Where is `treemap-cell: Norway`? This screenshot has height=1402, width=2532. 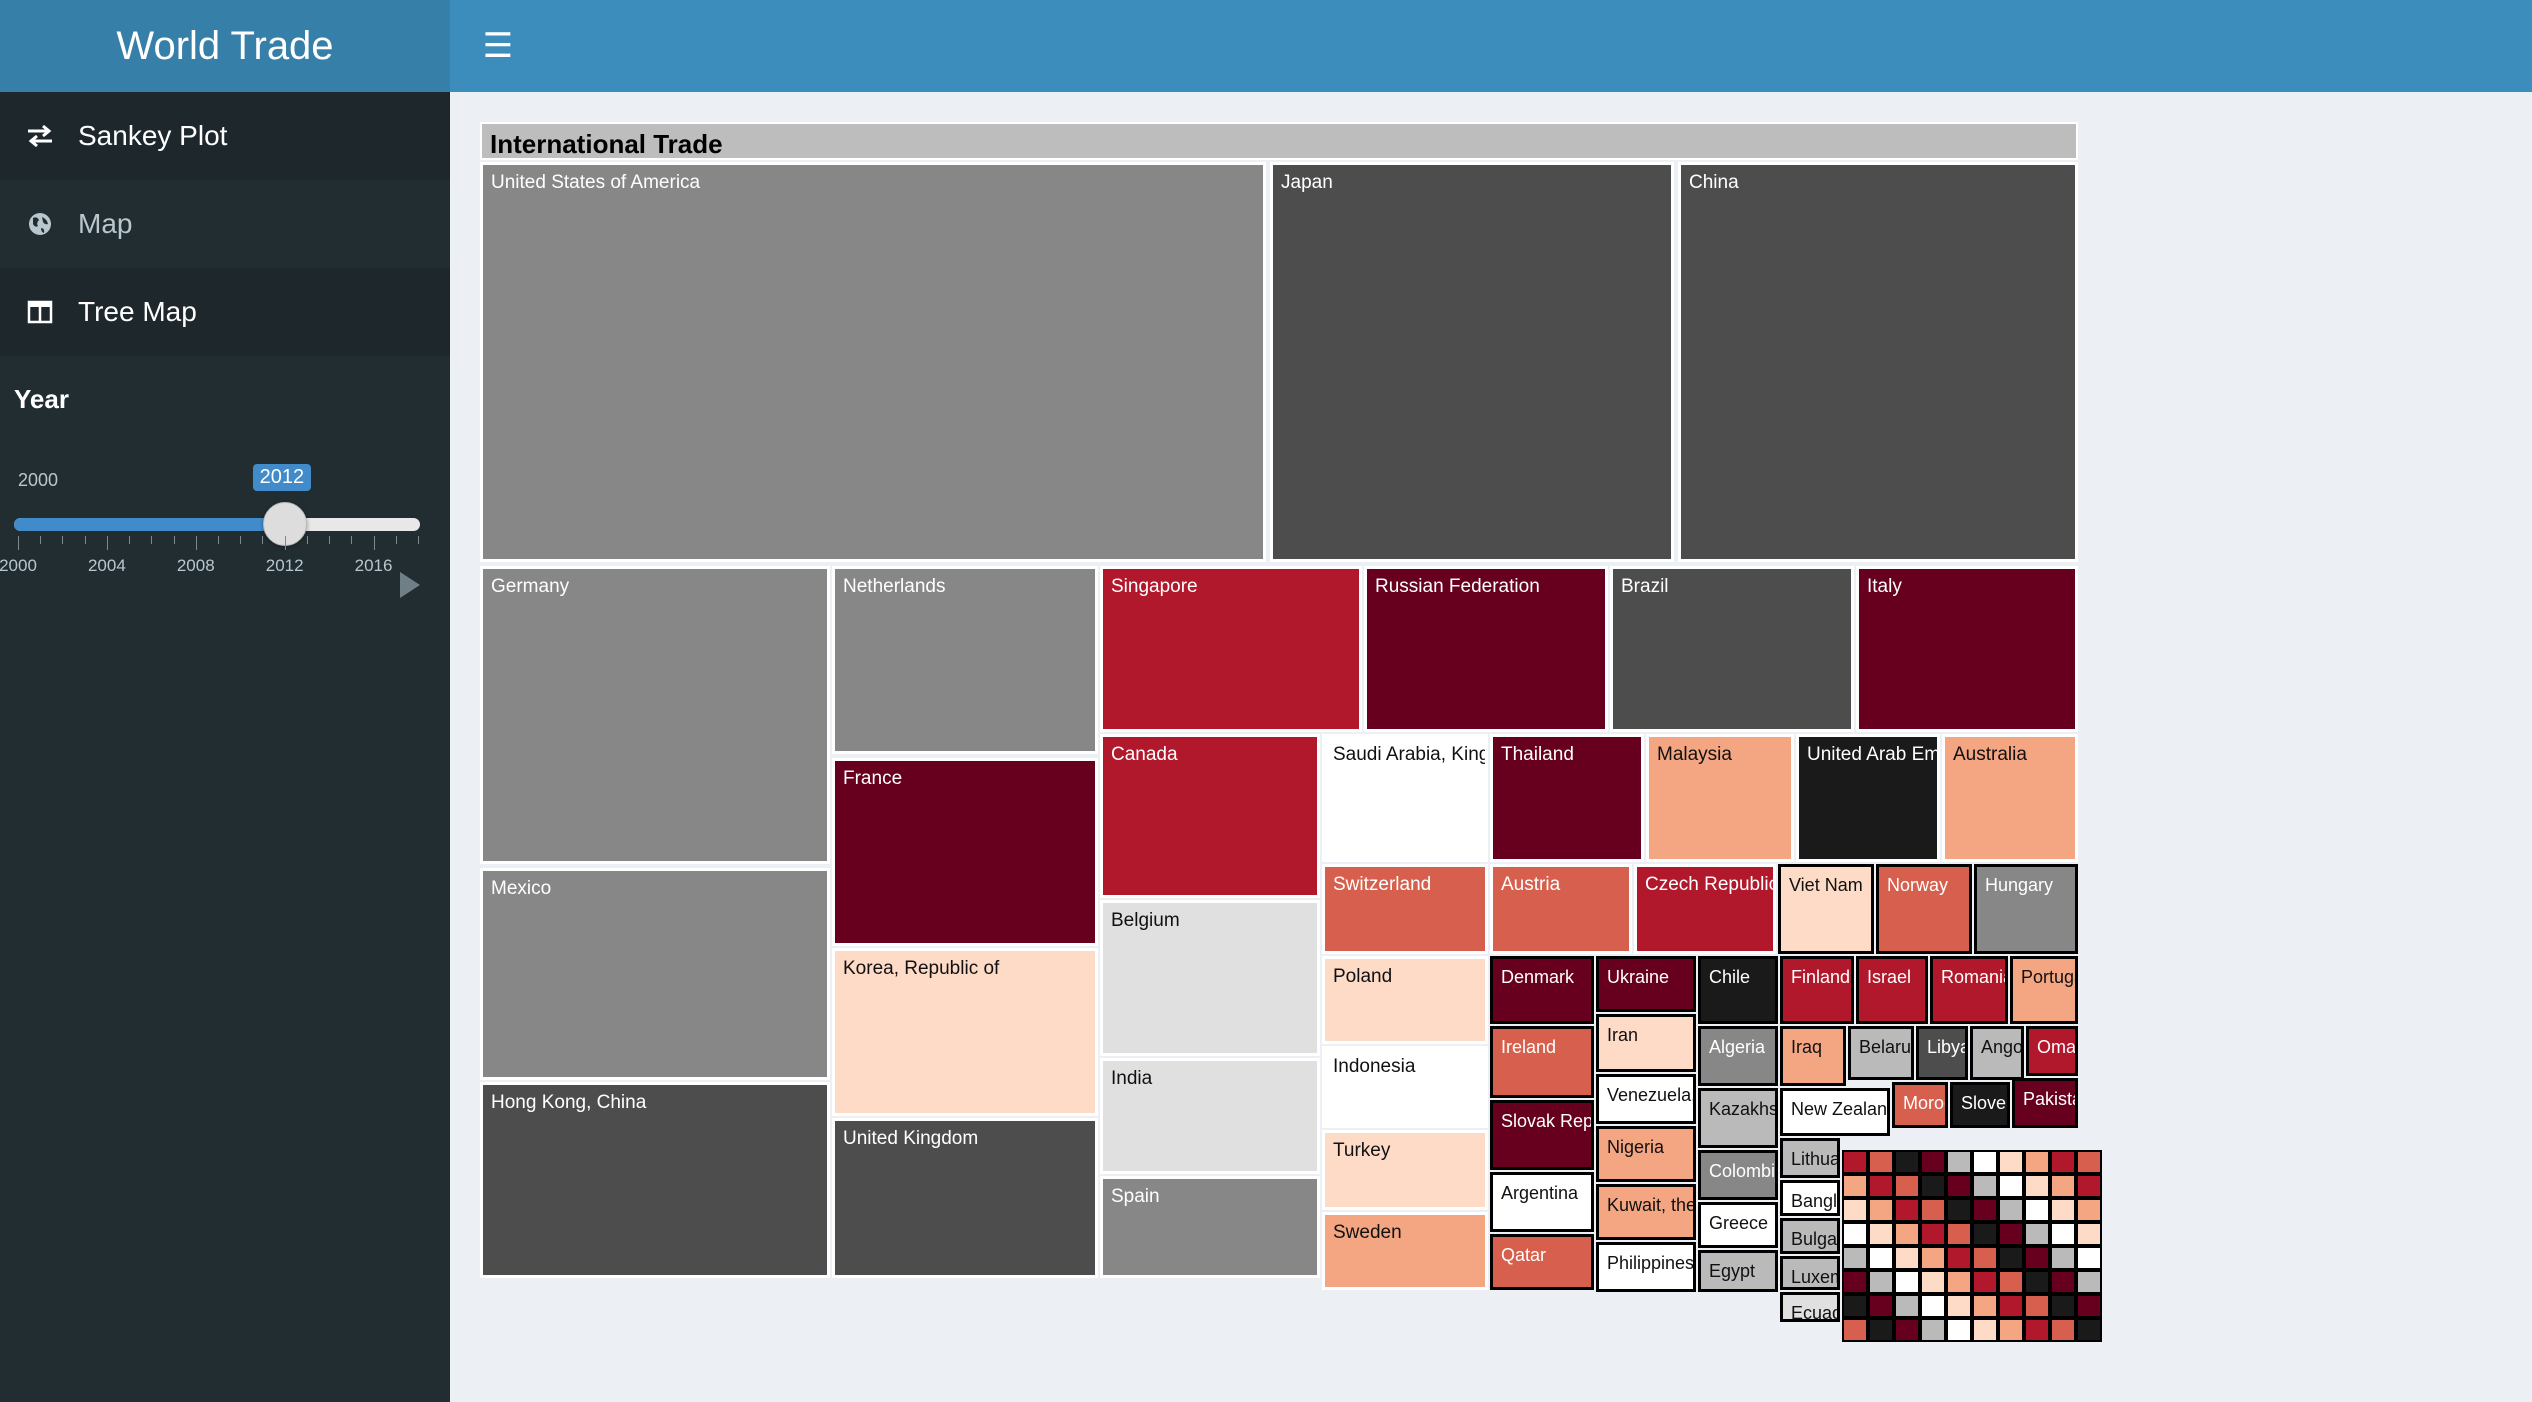
treemap-cell: Norway is located at coordinates (1924, 909).